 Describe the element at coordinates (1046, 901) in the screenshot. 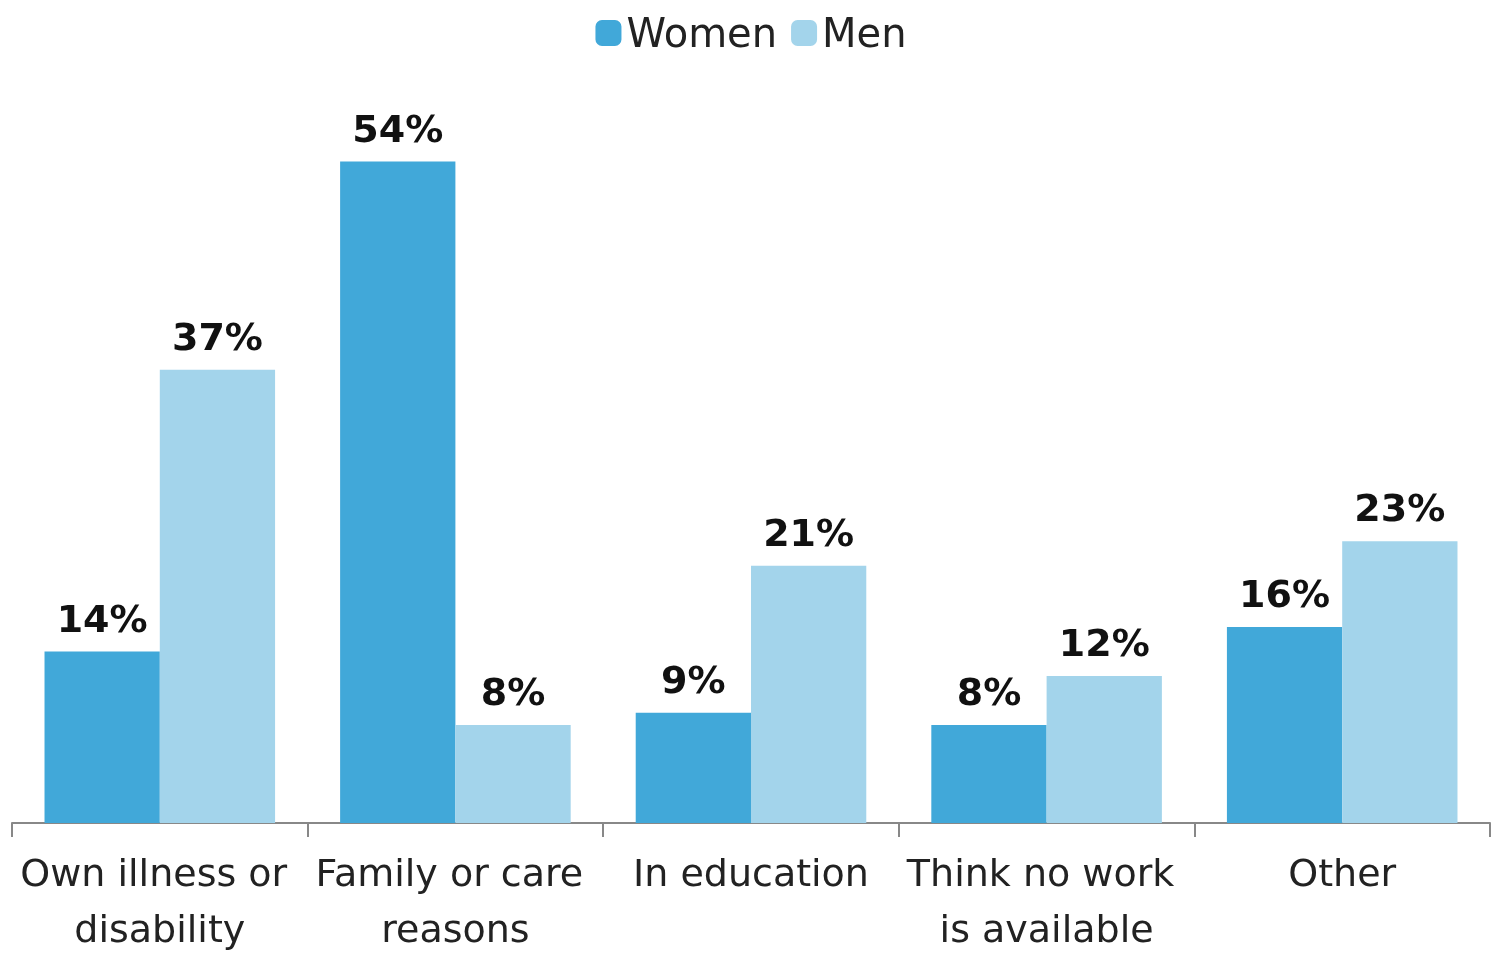

I see `x-tick-label: Think no work is available` at that location.